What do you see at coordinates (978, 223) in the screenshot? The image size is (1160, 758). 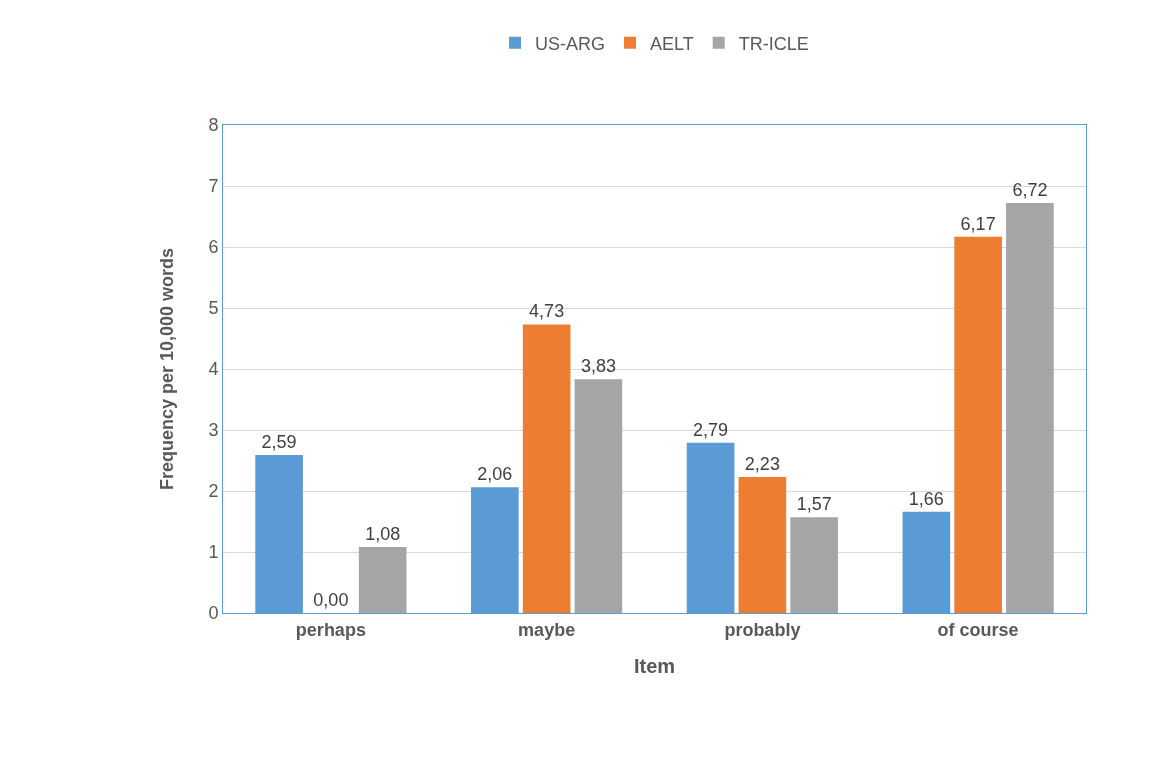 I see `data-label: 6,17` at bounding box center [978, 223].